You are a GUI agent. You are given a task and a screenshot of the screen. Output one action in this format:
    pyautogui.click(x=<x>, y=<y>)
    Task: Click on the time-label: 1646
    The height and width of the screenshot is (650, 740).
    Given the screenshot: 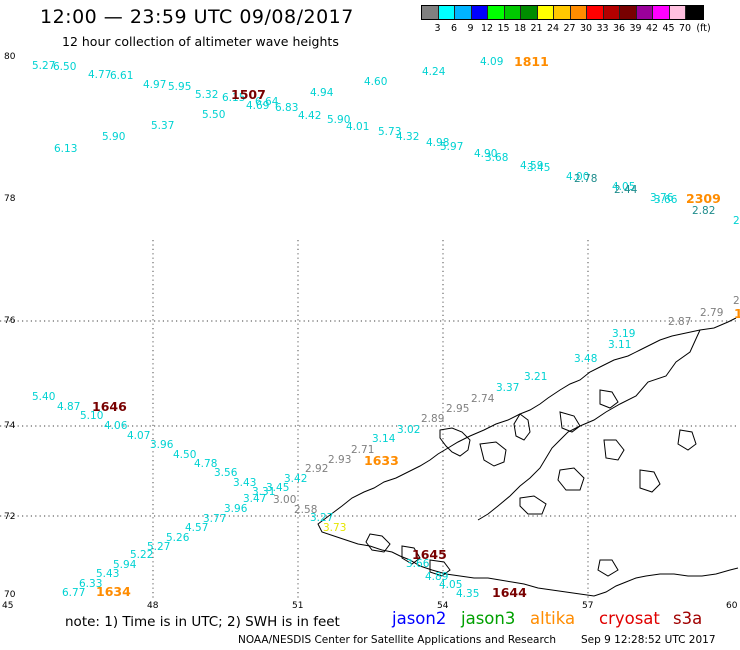 What is the action you would take?
    pyautogui.click(x=109, y=406)
    